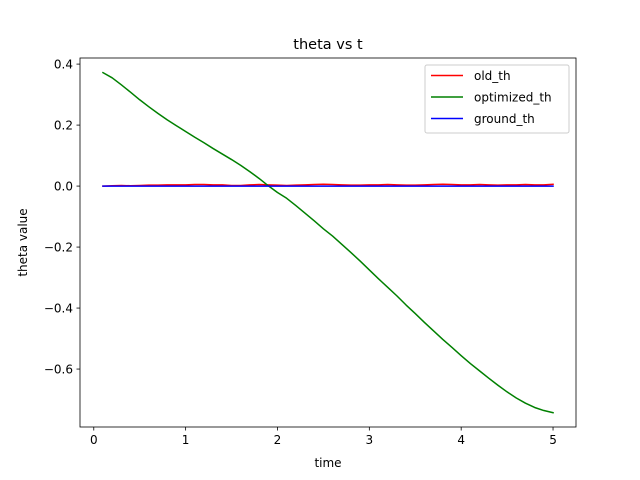  Describe the element at coordinates (327, 463) in the screenshot. I see `x-axis-label: time` at that location.